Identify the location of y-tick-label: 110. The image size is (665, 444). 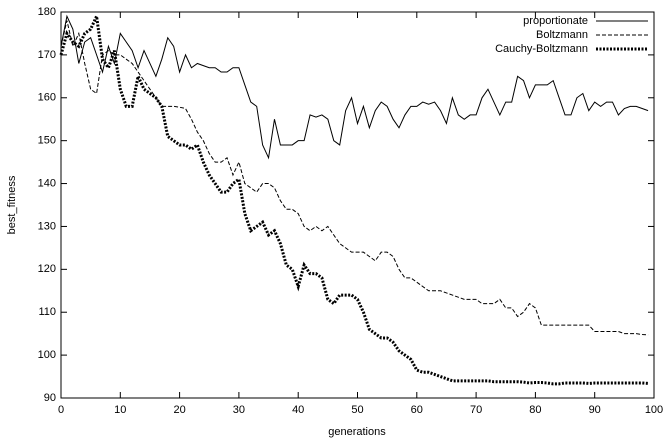
(47, 312).